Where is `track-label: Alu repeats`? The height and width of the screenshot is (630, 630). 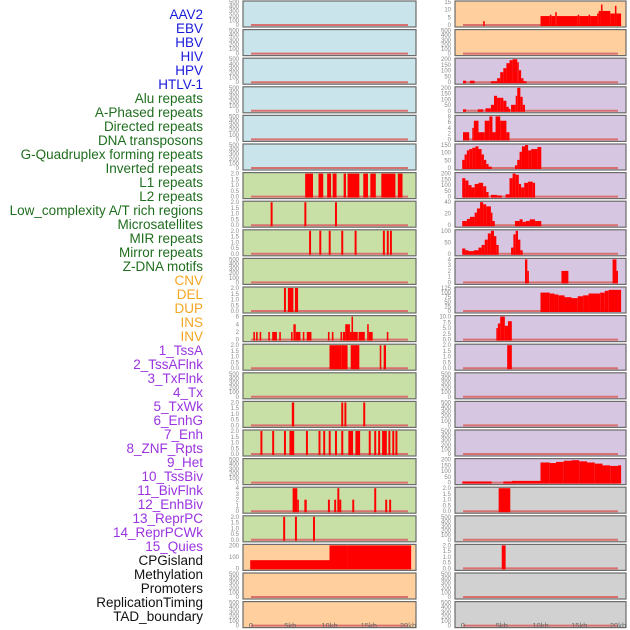
track-label: Alu repeats is located at coordinates (168, 98).